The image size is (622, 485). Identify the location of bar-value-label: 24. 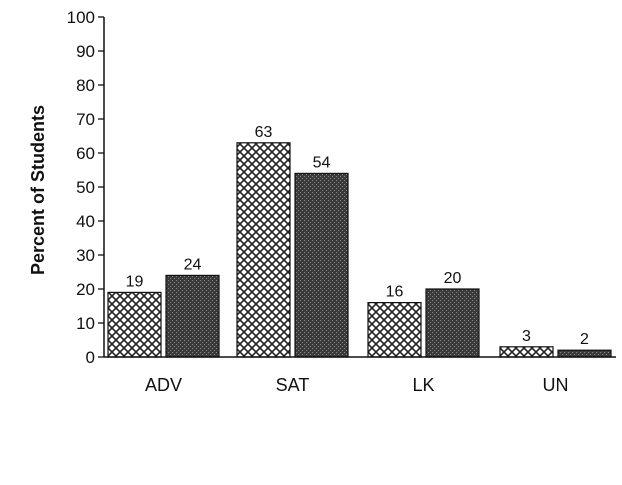
(193, 264).